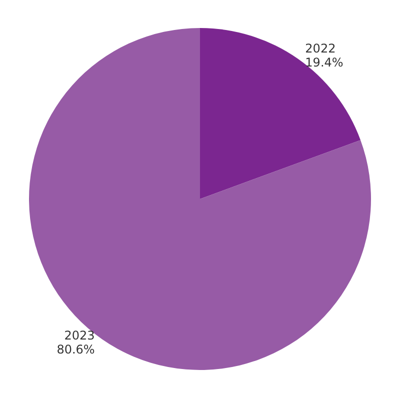 This screenshot has width=400, height=398. What do you see at coordinates (324, 63) in the screenshot?
I see `data-label: 19.4%` at bounding box center [324, 63].